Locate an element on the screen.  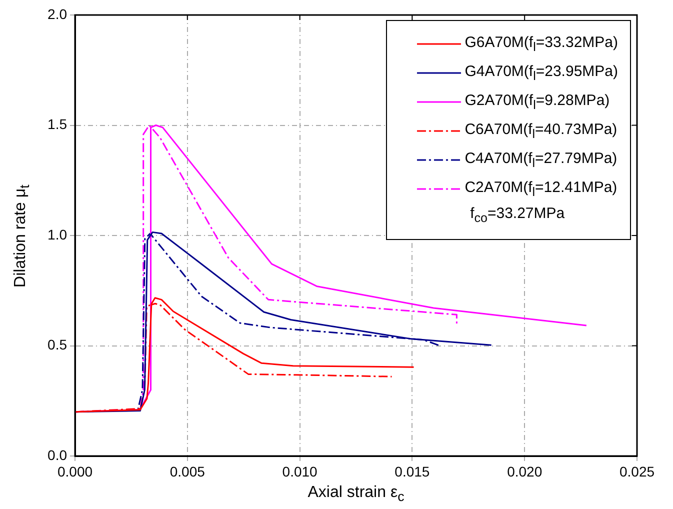
y-tick-label: 0.0 is located at coordinates (58, 454).